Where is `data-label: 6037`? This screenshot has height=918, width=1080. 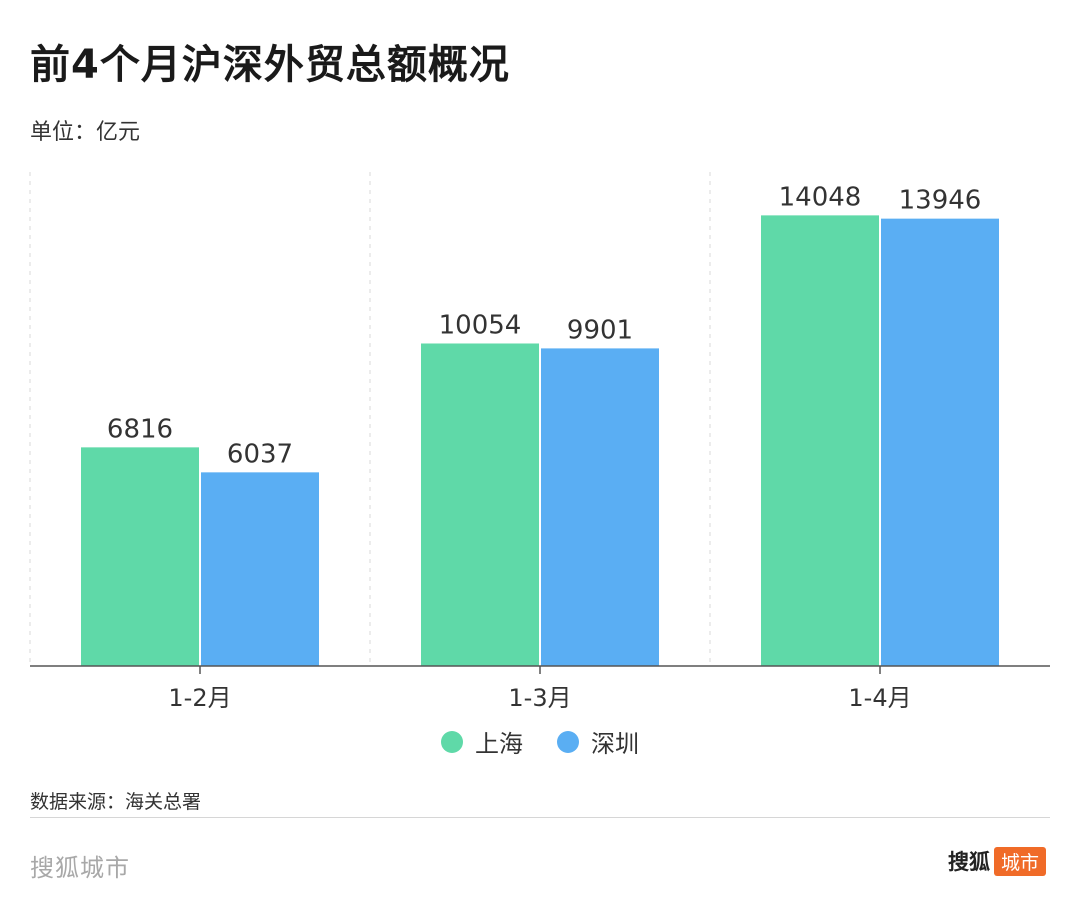
data-label: 6037 is located at coordinates (260, 454).